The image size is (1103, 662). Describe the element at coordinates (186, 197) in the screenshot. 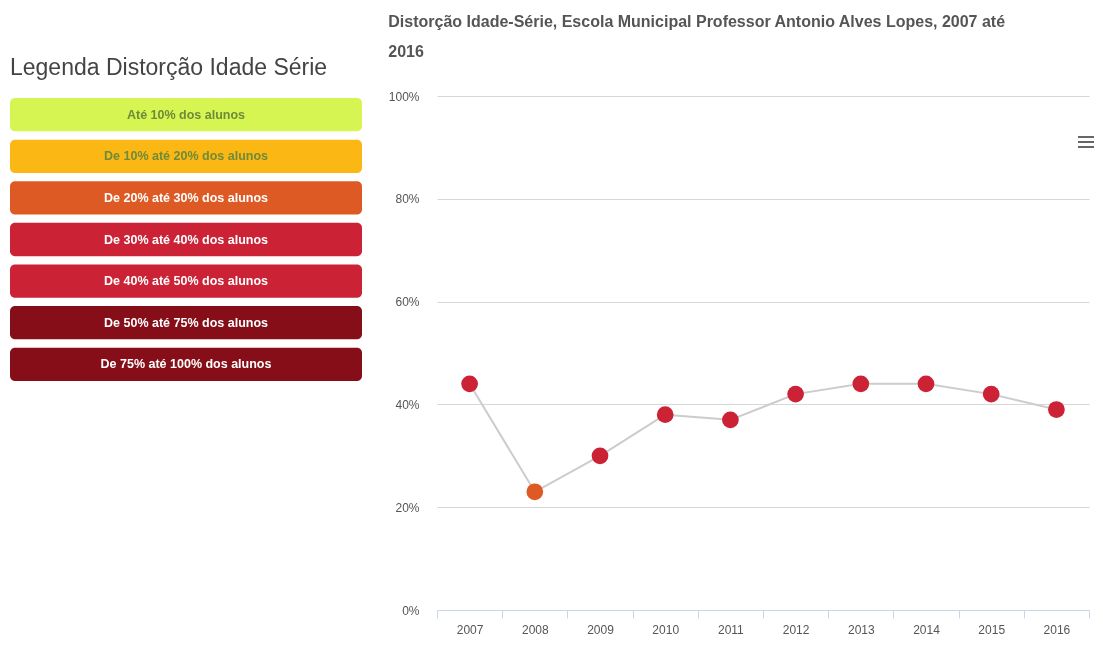

I see `category-label: De 20% até 30% dos alunos` at that location.